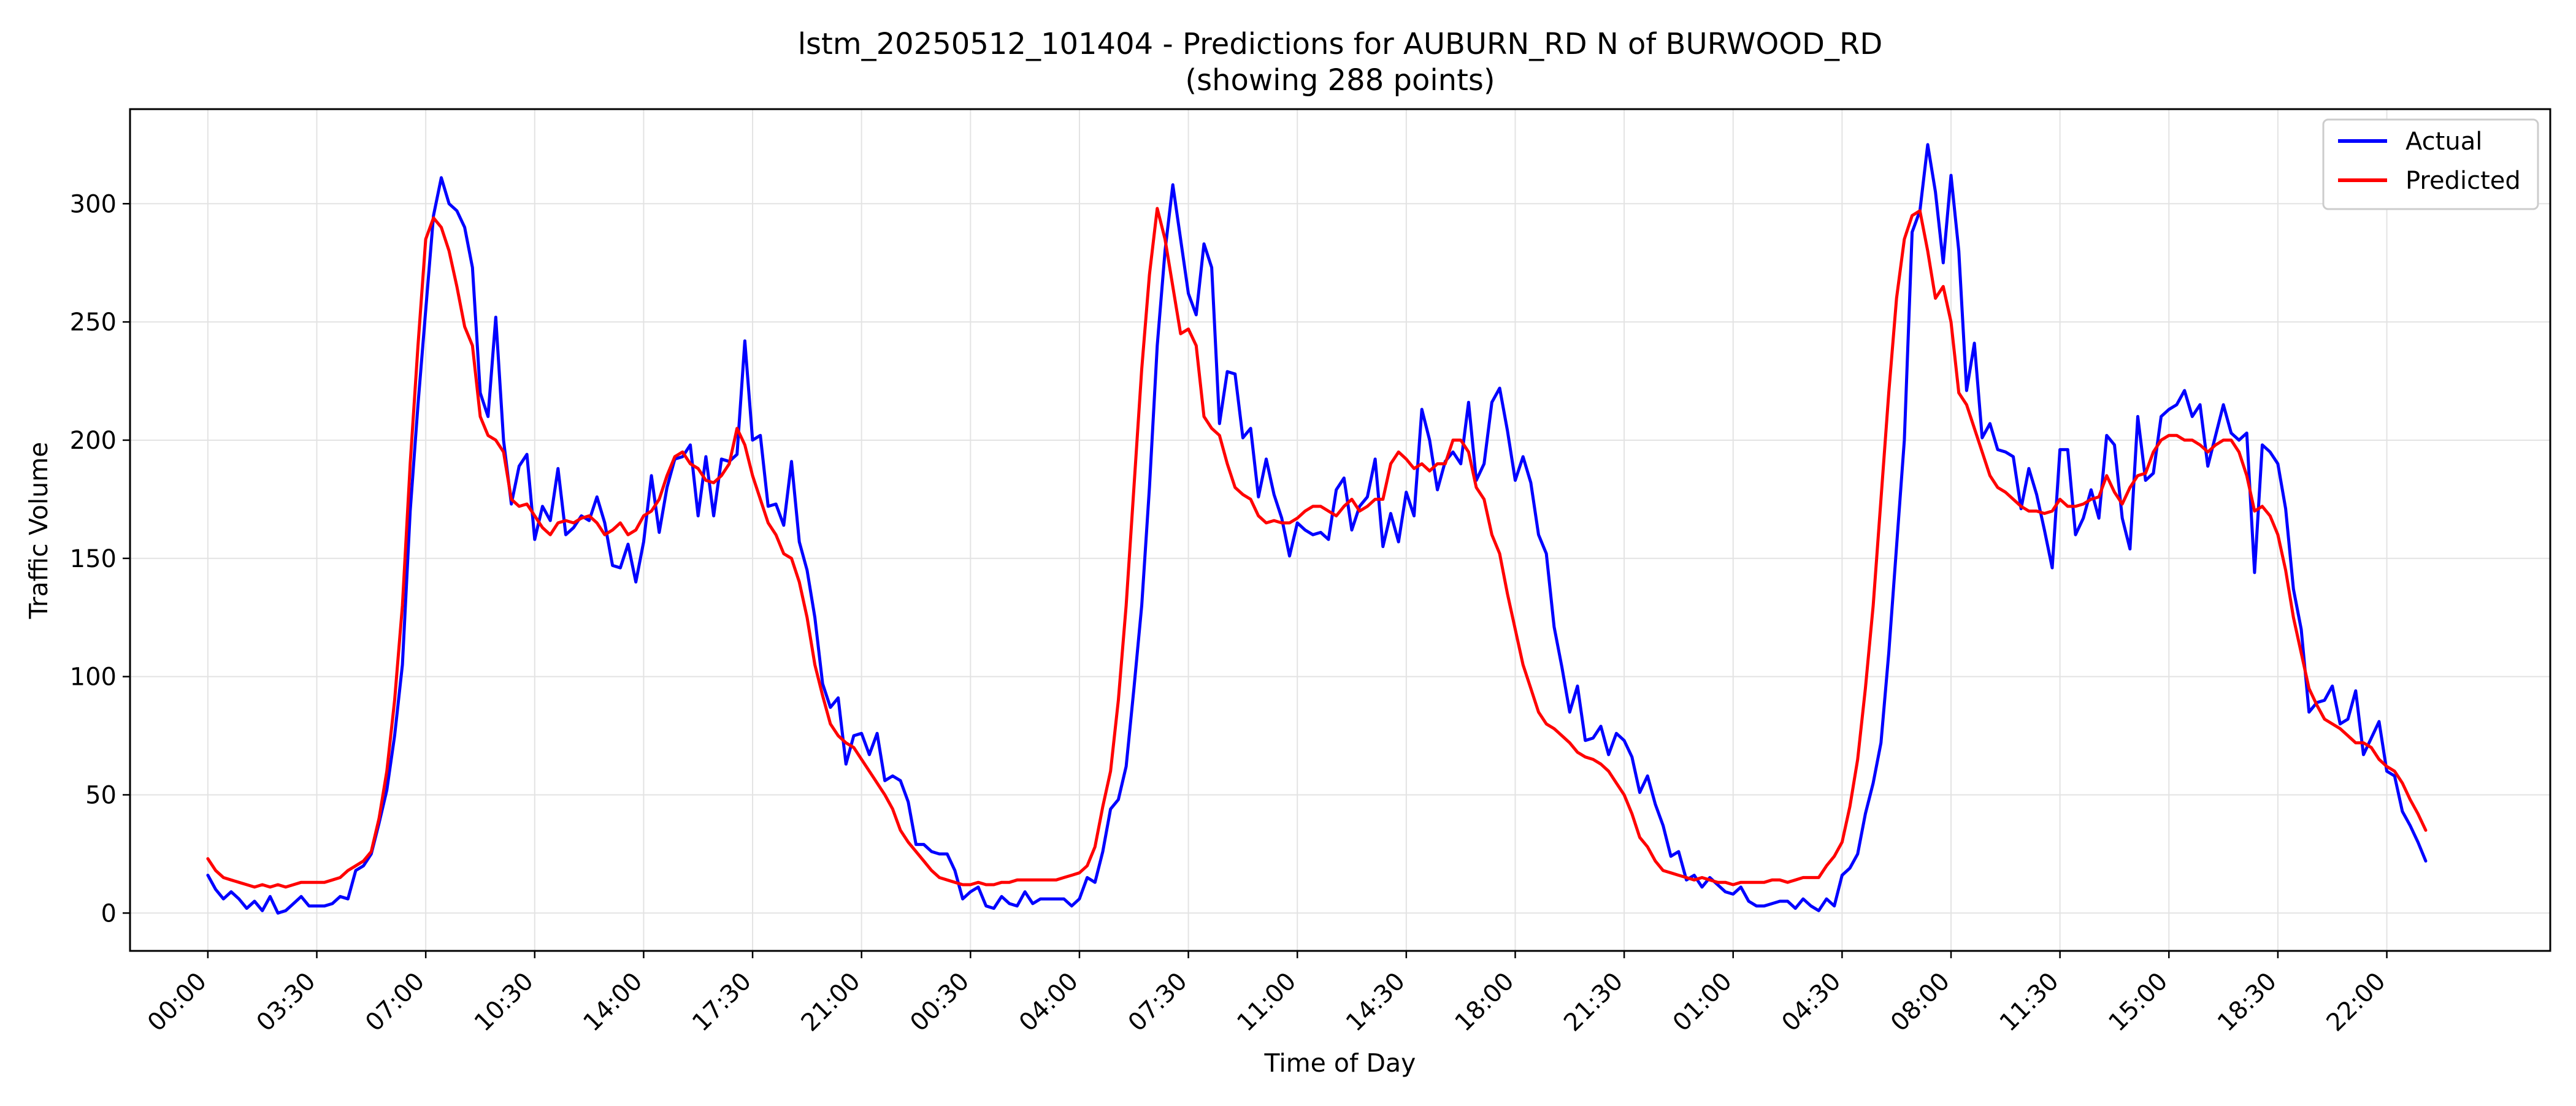 This screenshot has width=2576, height=1106. I want to click on y-tick-label: 0, so click(109, 913).